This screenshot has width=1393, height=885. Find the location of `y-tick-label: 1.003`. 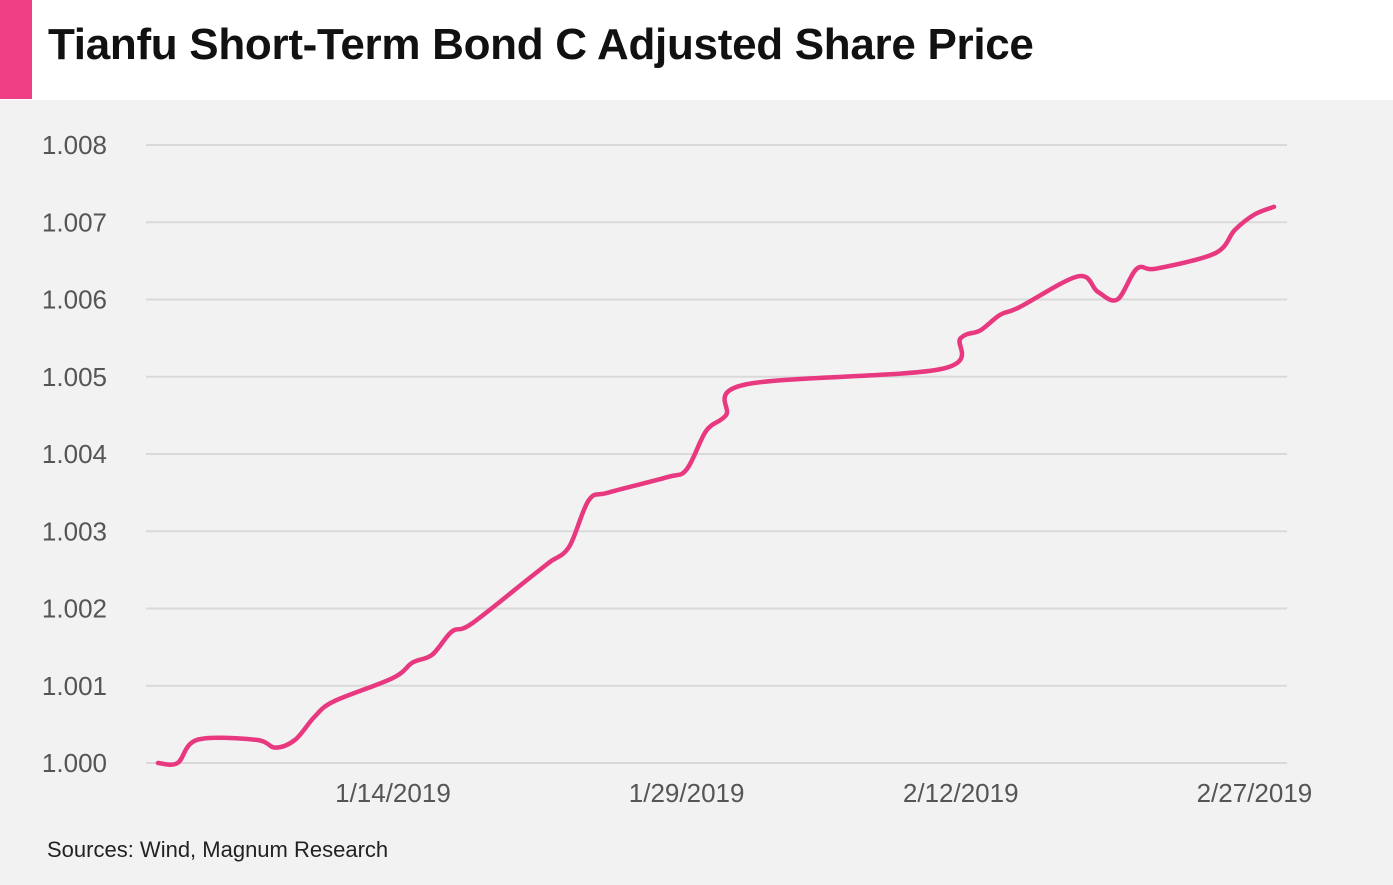

y-tick-label: 1.003 is located at coordinates (74, 531).